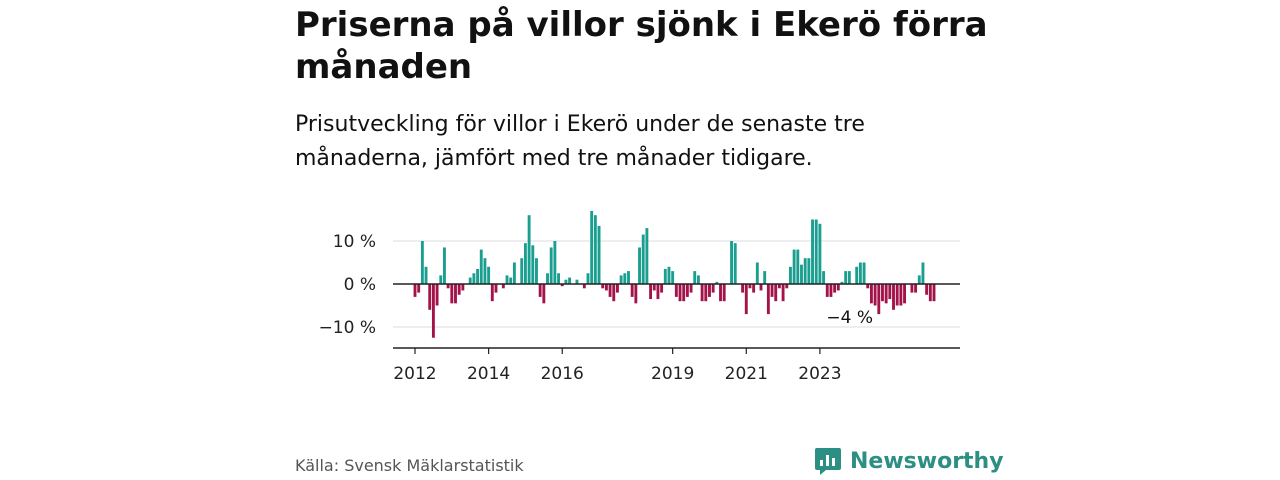 The image size is (1280, 480). Describe the element at coordinates (674, 274) in the screenshot. I see `bars` at that location.